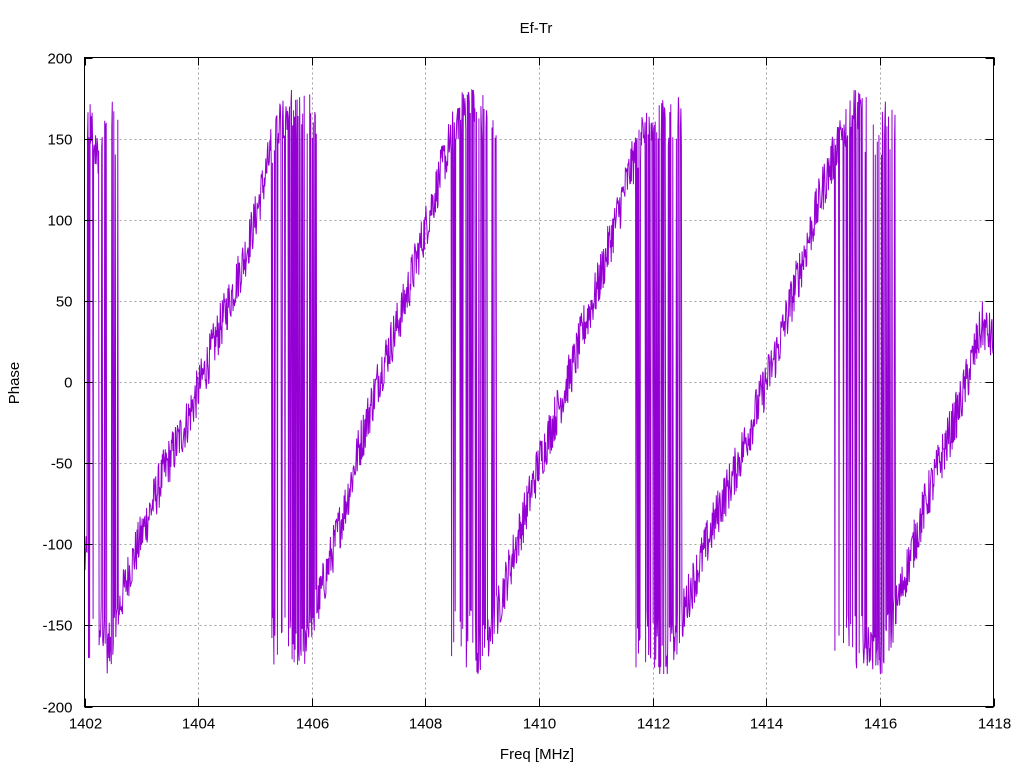  I want to click on y-tick-label: -200, so click(57, 708).